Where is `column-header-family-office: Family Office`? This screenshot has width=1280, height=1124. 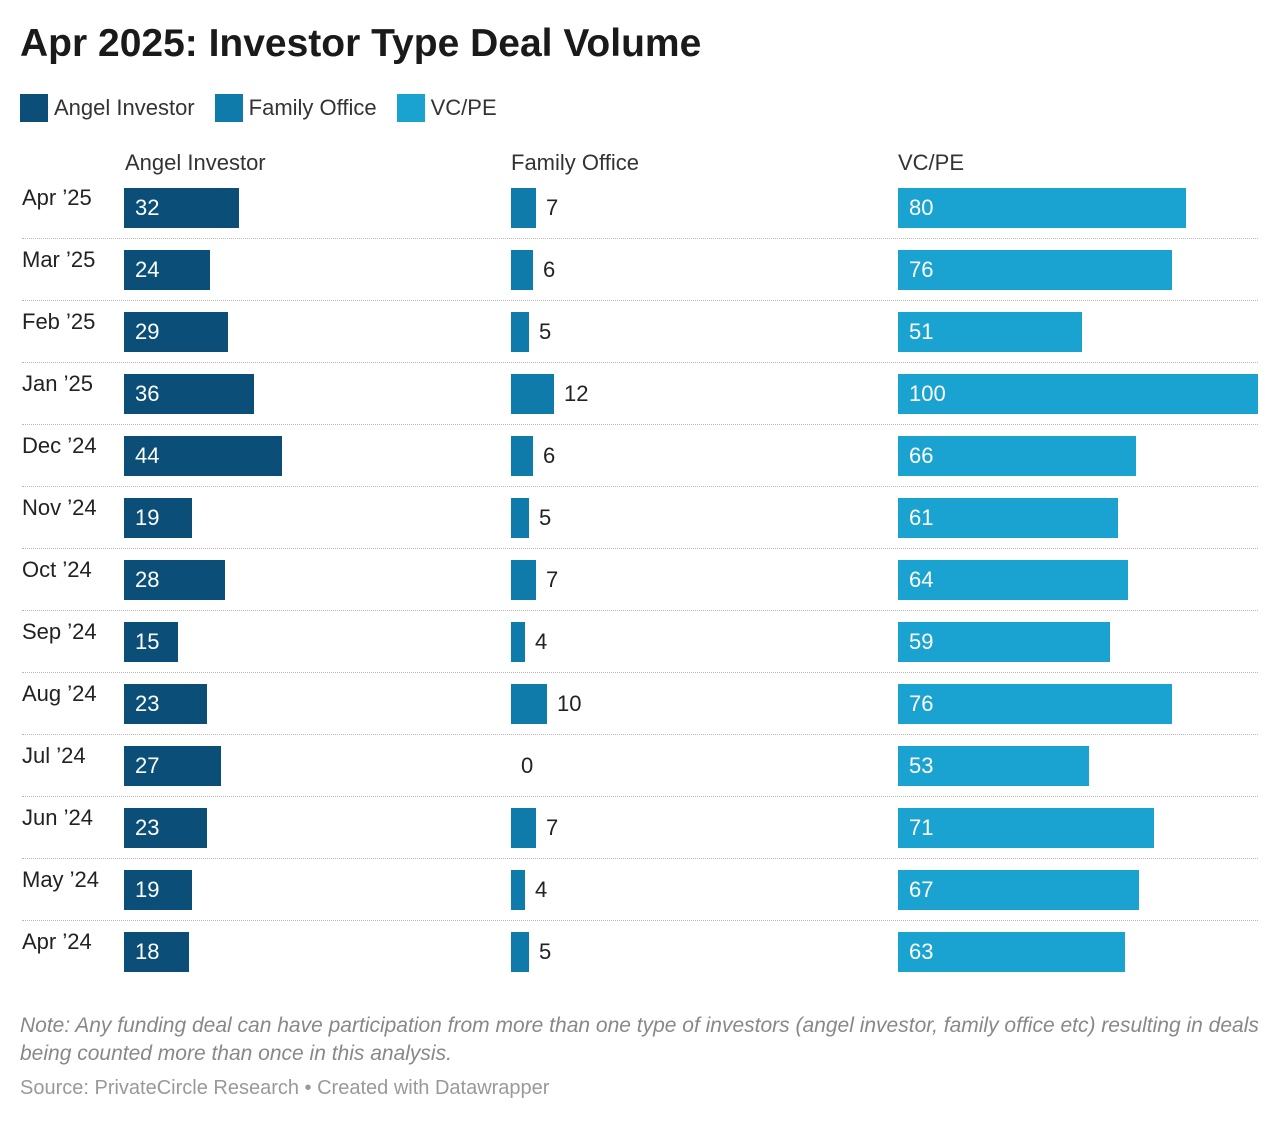
column-header-family-office: Family Office is located at coordinates (575, 162).